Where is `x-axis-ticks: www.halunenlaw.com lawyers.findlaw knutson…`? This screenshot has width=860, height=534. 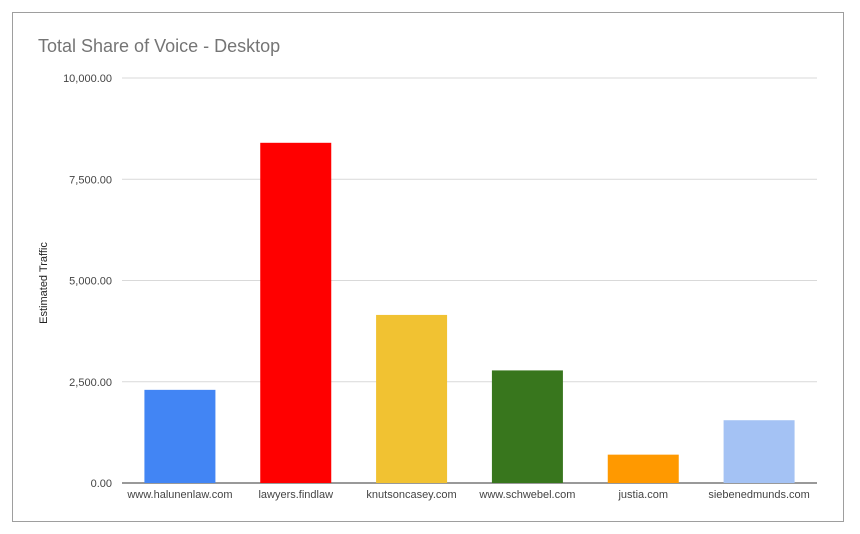 x-axis-ticks: www.halunenlaw.com lawyers.findlaw knutson… is located at coordinates (468, 495).